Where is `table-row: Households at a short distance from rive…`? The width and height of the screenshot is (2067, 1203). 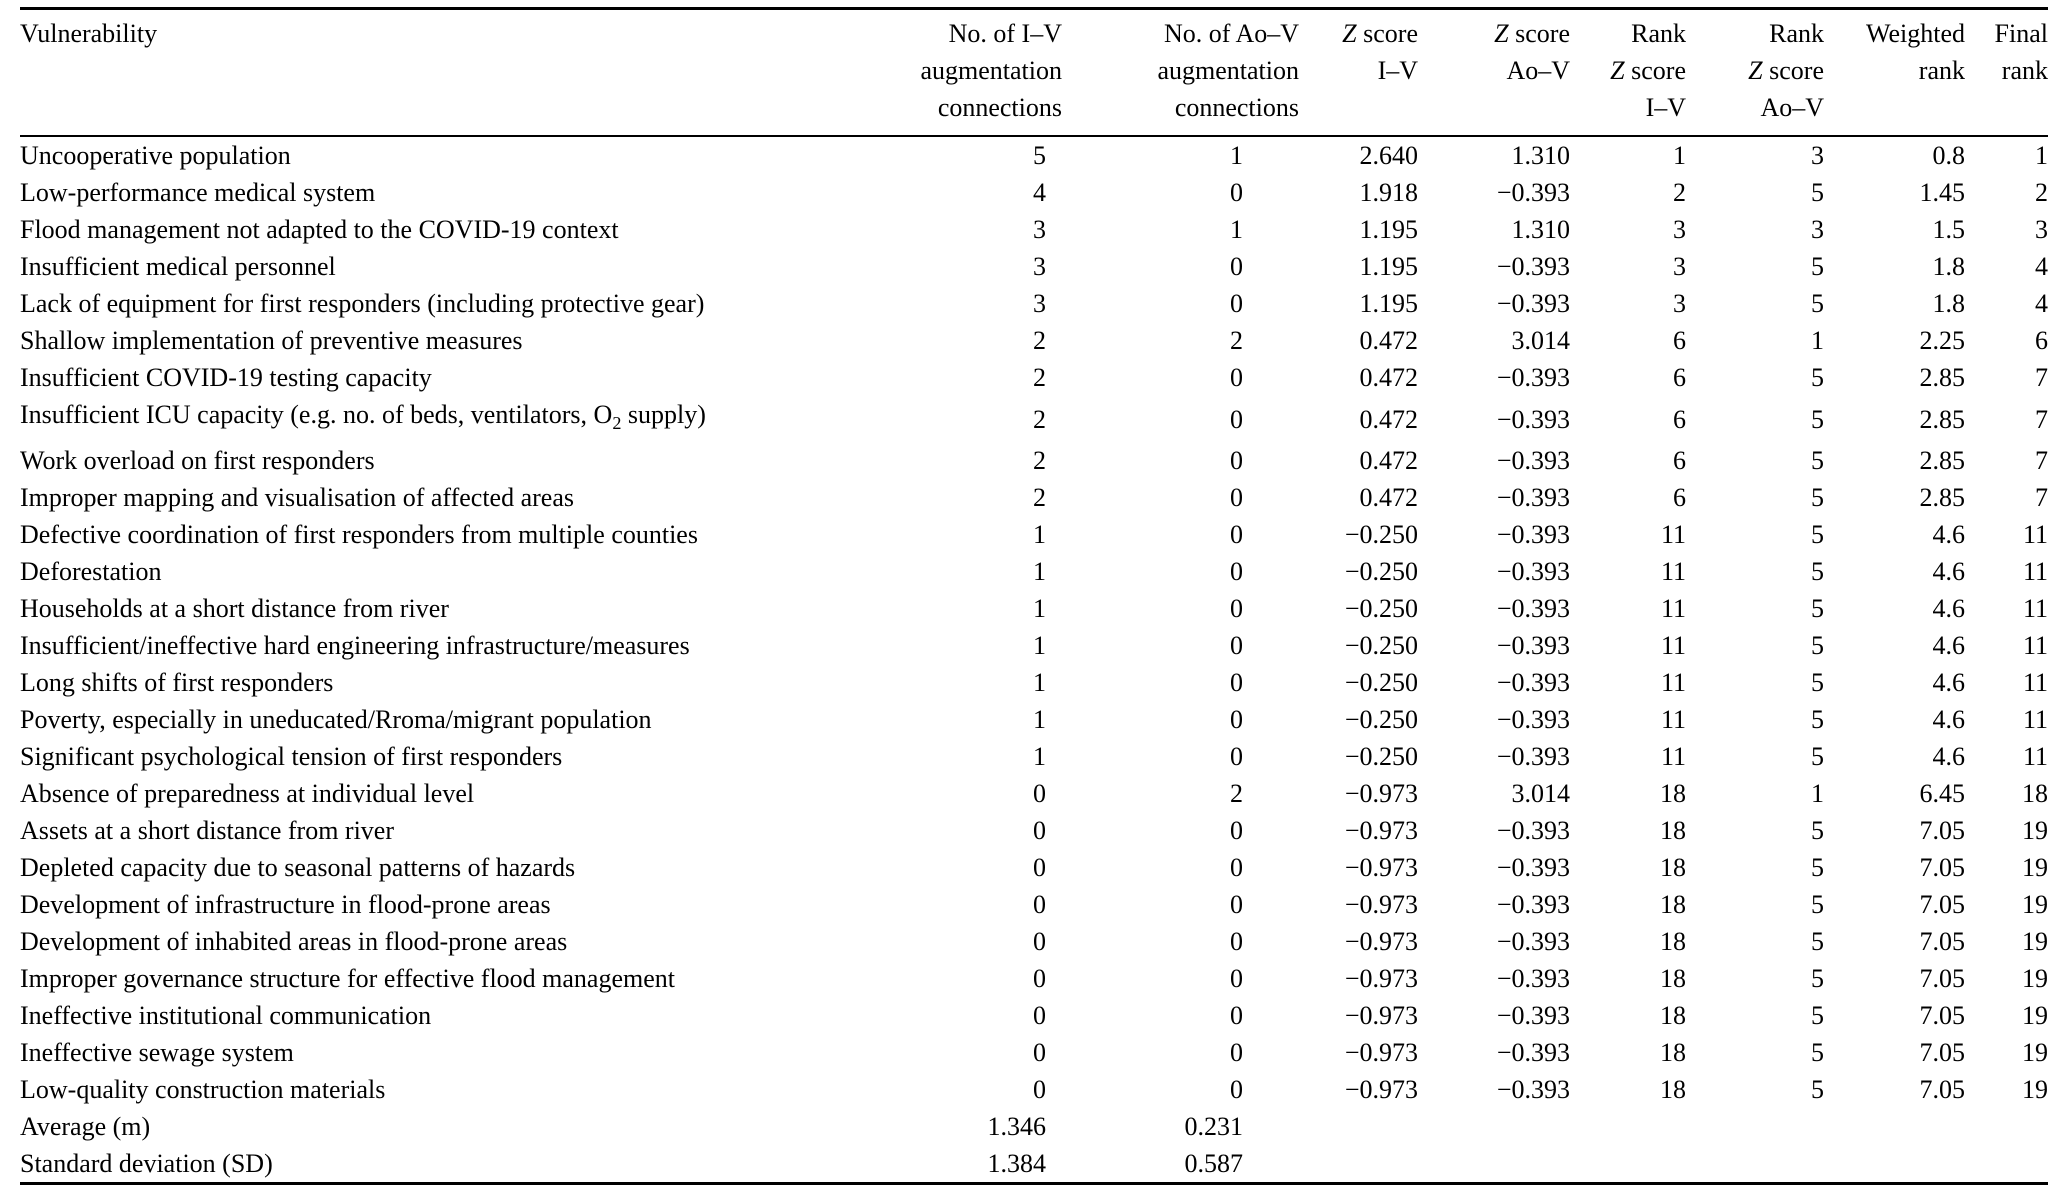
table-row: Households at a short distance from rive… is located at coordinates (1034, 608).